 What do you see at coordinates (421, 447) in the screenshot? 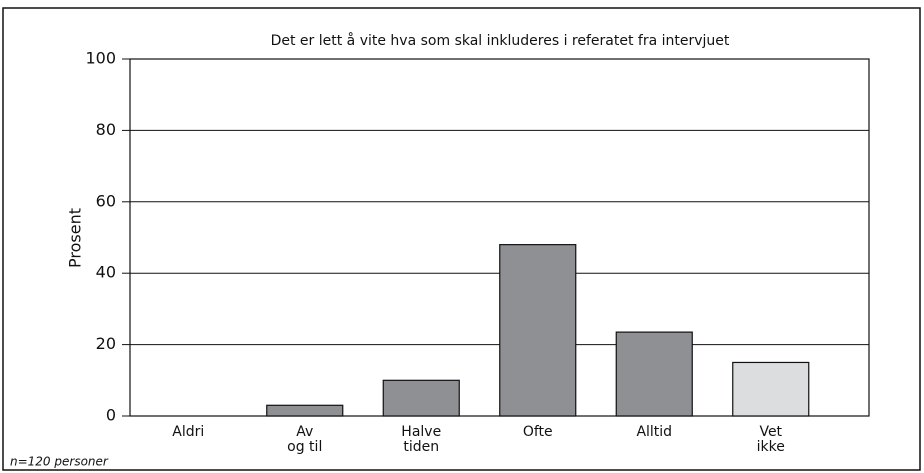
I see `x-tick-line: tiden` at bounding box center [421, 447].